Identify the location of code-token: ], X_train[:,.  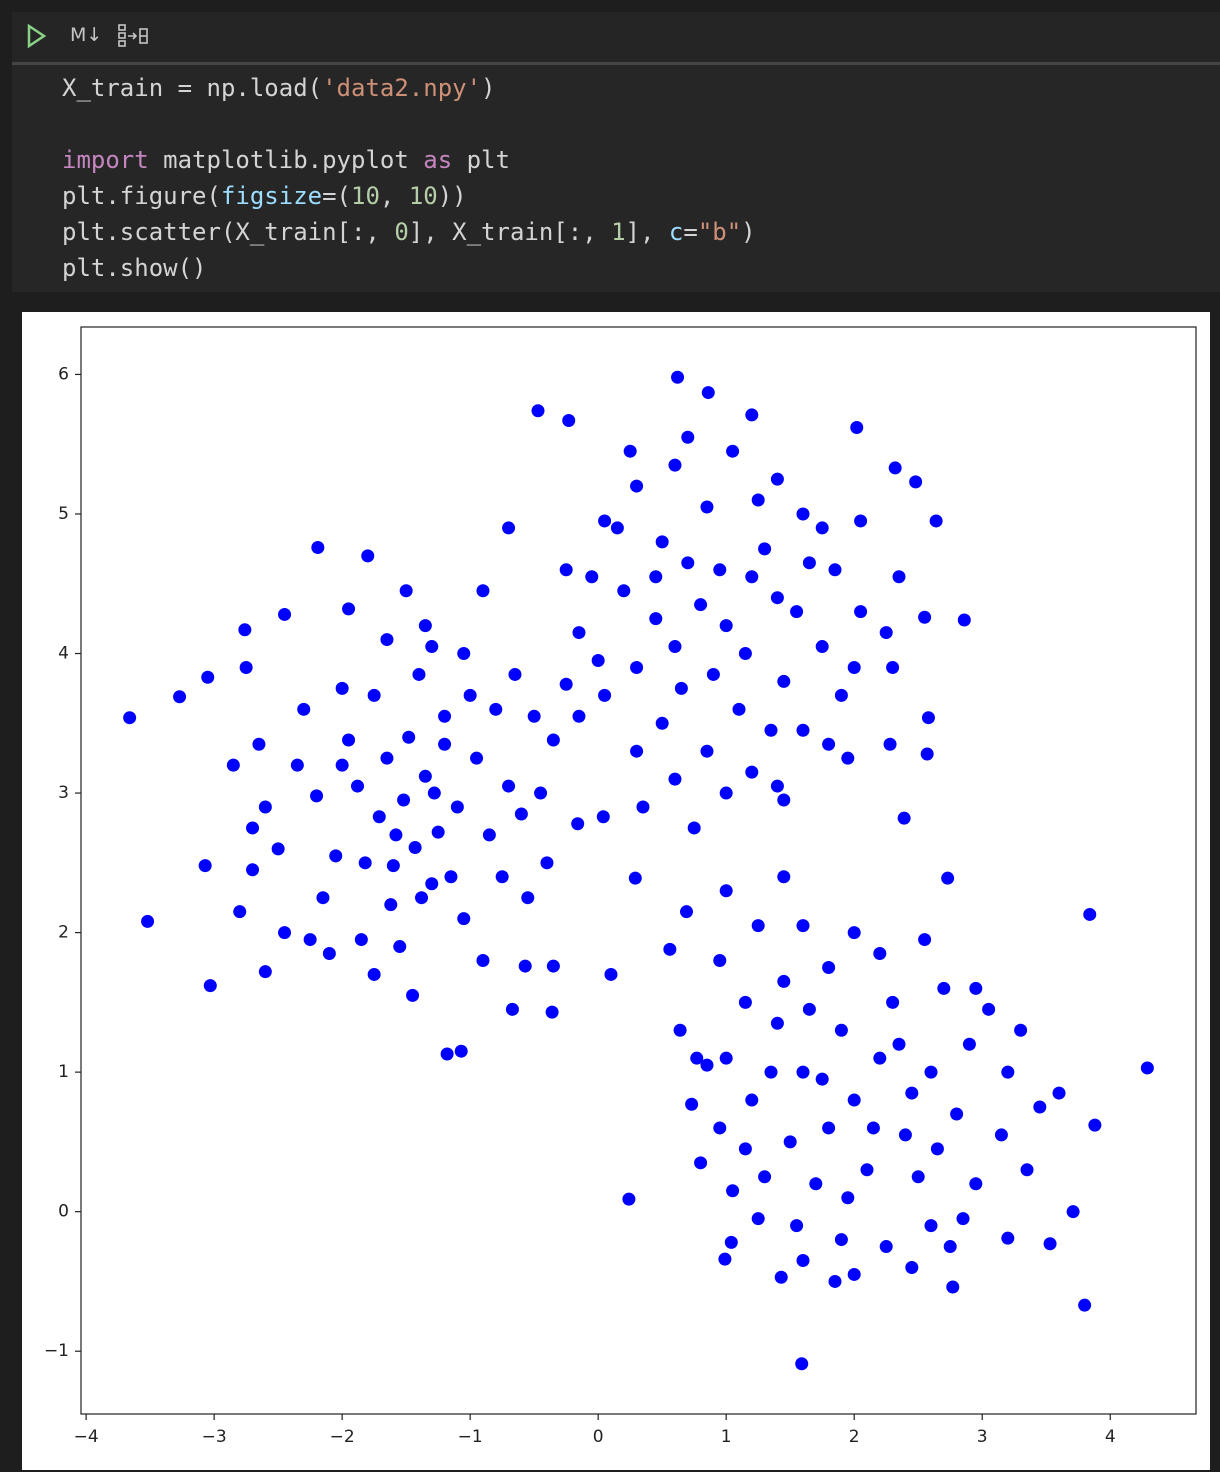
(510, 232).